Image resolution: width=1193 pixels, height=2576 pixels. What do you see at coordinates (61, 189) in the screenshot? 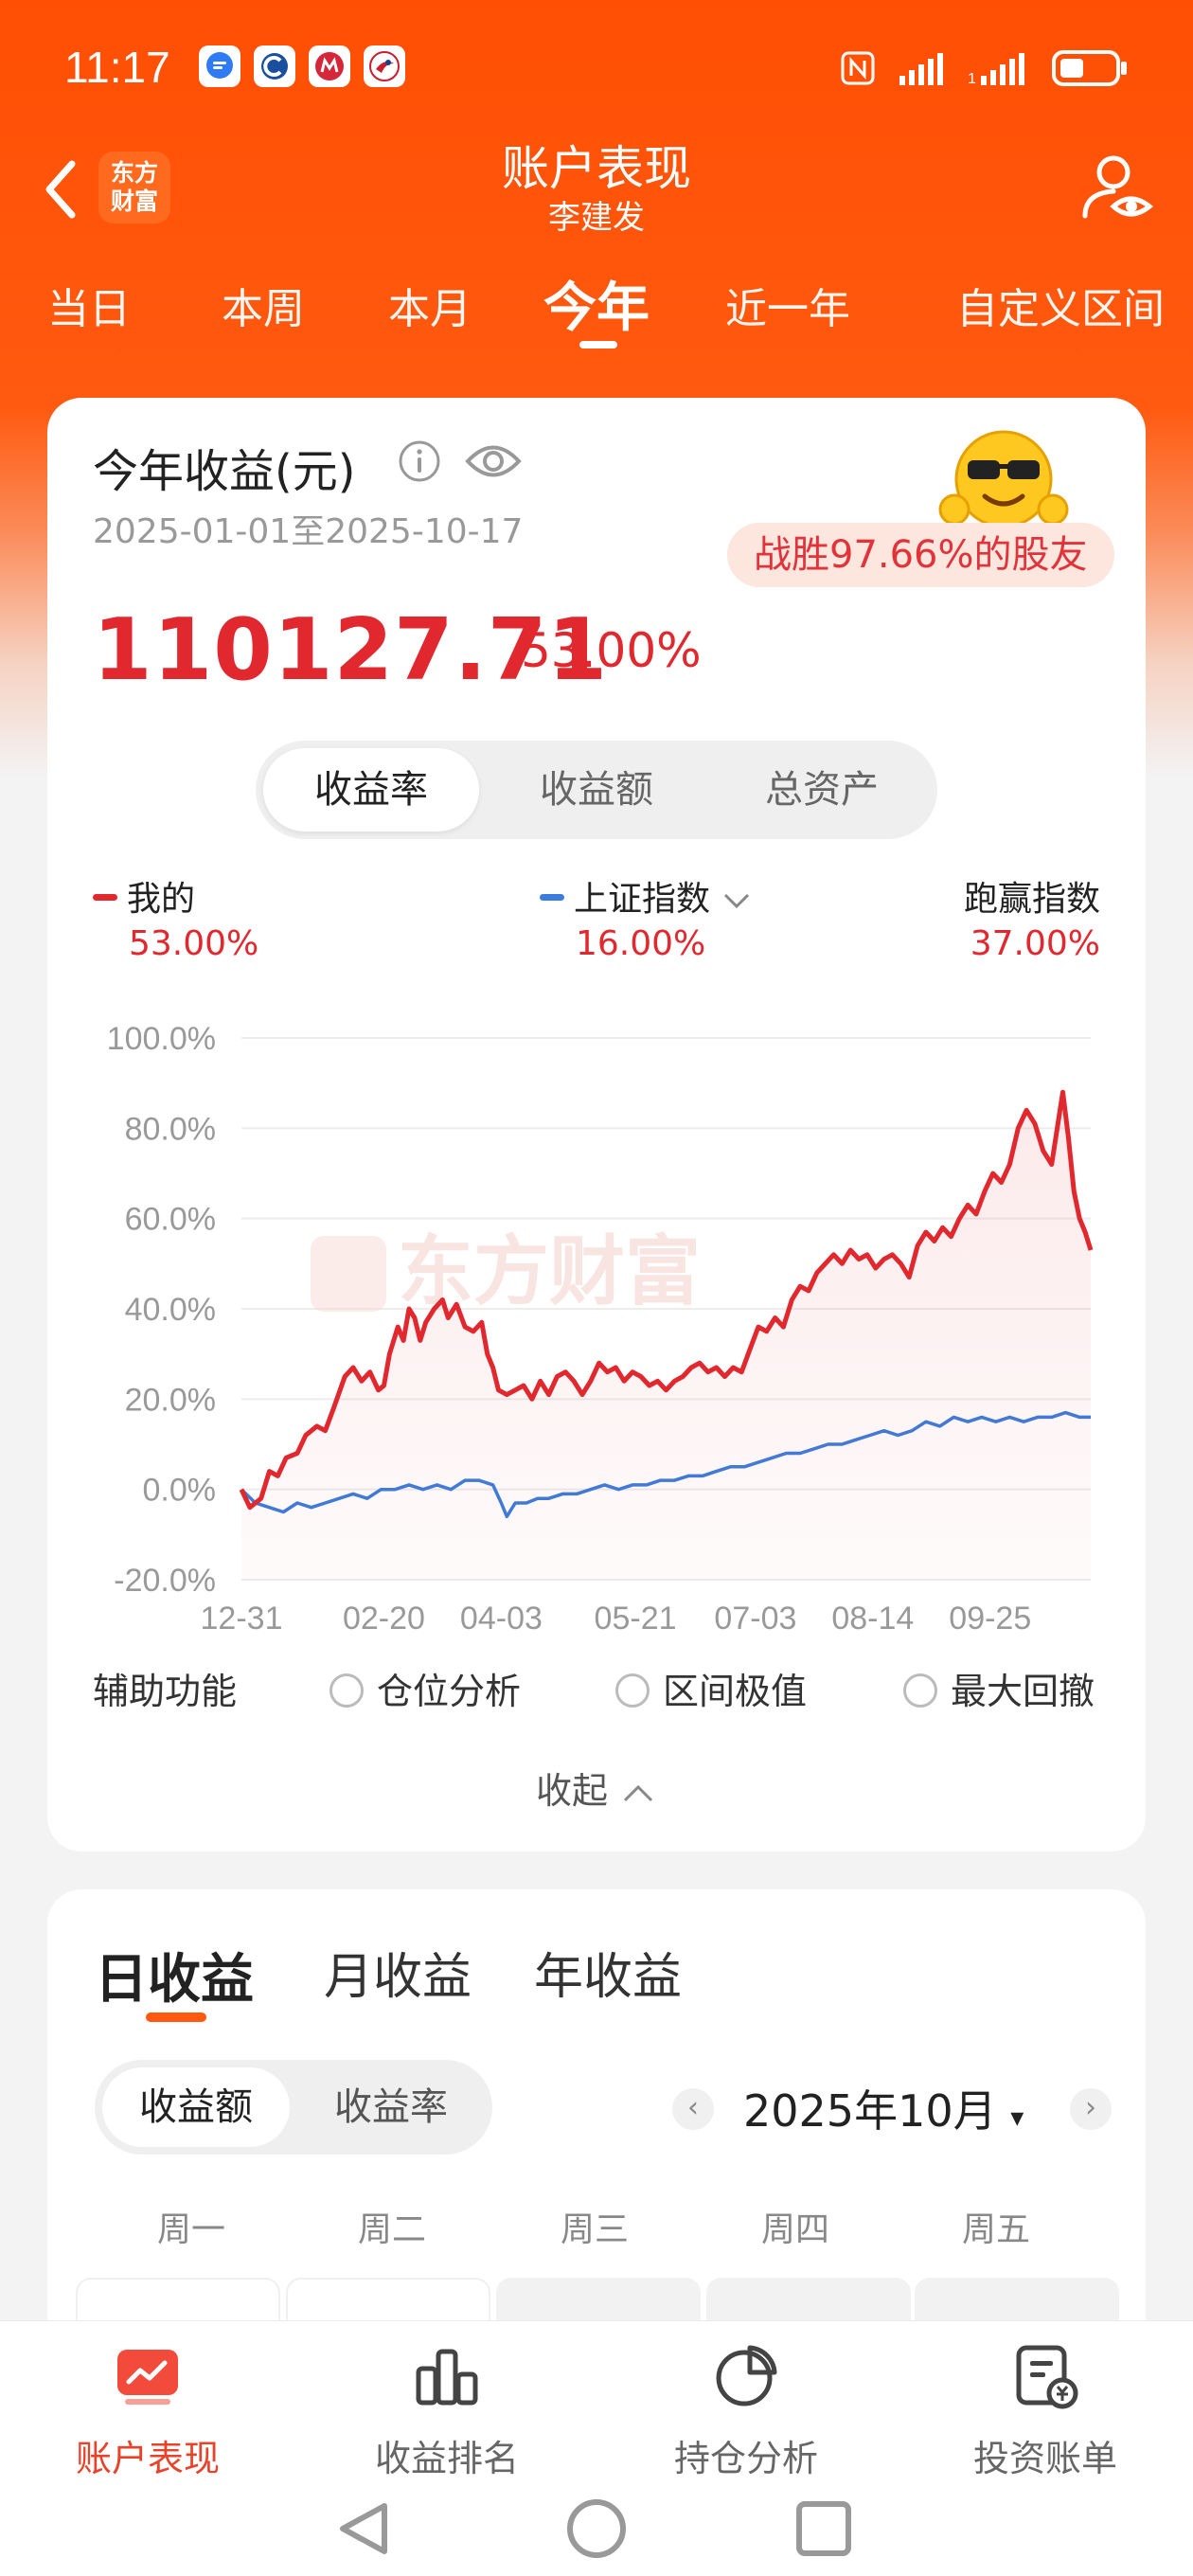
I see `back-arrow-icon` at bounding box center [61, 189].